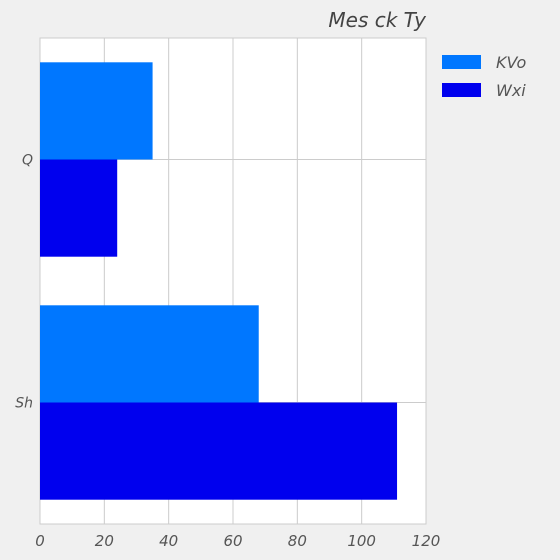 Image resolution: width=560 pixels, height=560 pixels. I want to click on x-axis-ticks: 0 20 40 60 80 100 120, so click(237, 541).